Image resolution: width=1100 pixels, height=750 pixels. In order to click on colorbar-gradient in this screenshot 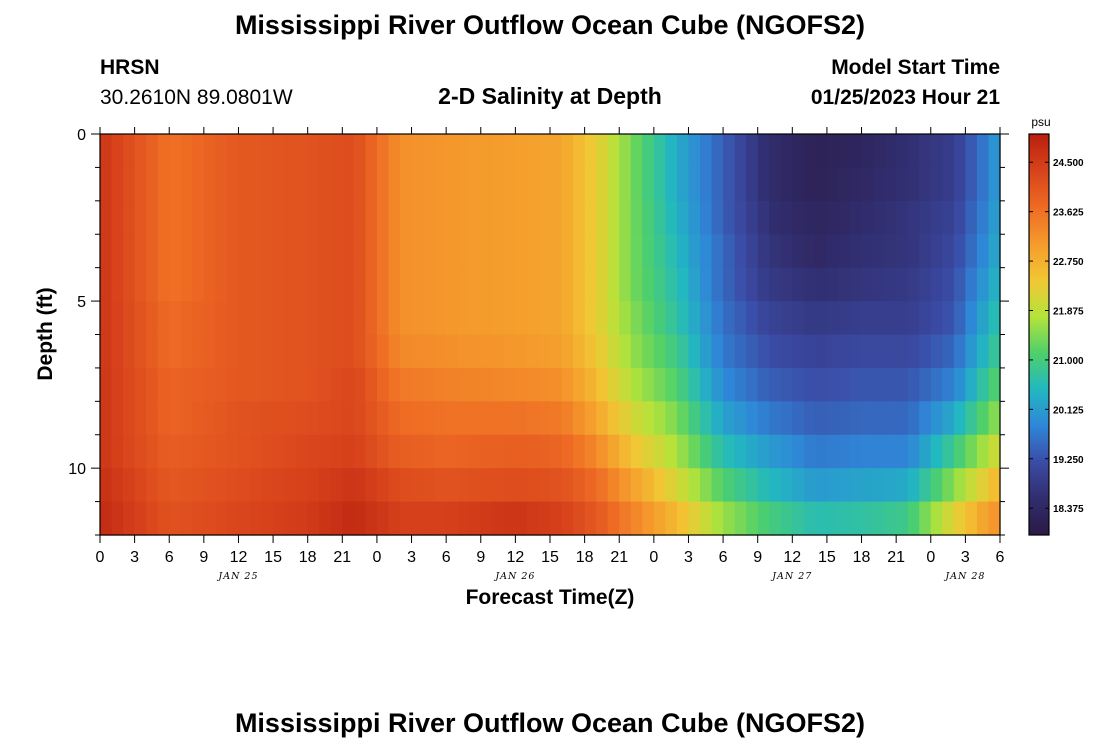, I will do `click(1039, 334)`.